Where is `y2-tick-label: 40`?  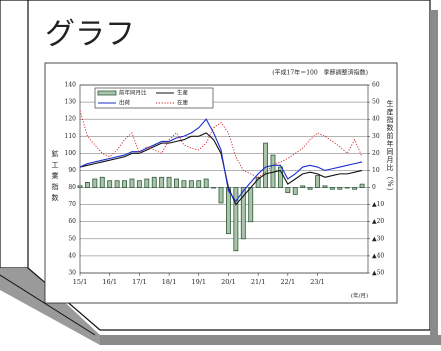
y2-tick-label: 40 is located at coordinates (376, 119).